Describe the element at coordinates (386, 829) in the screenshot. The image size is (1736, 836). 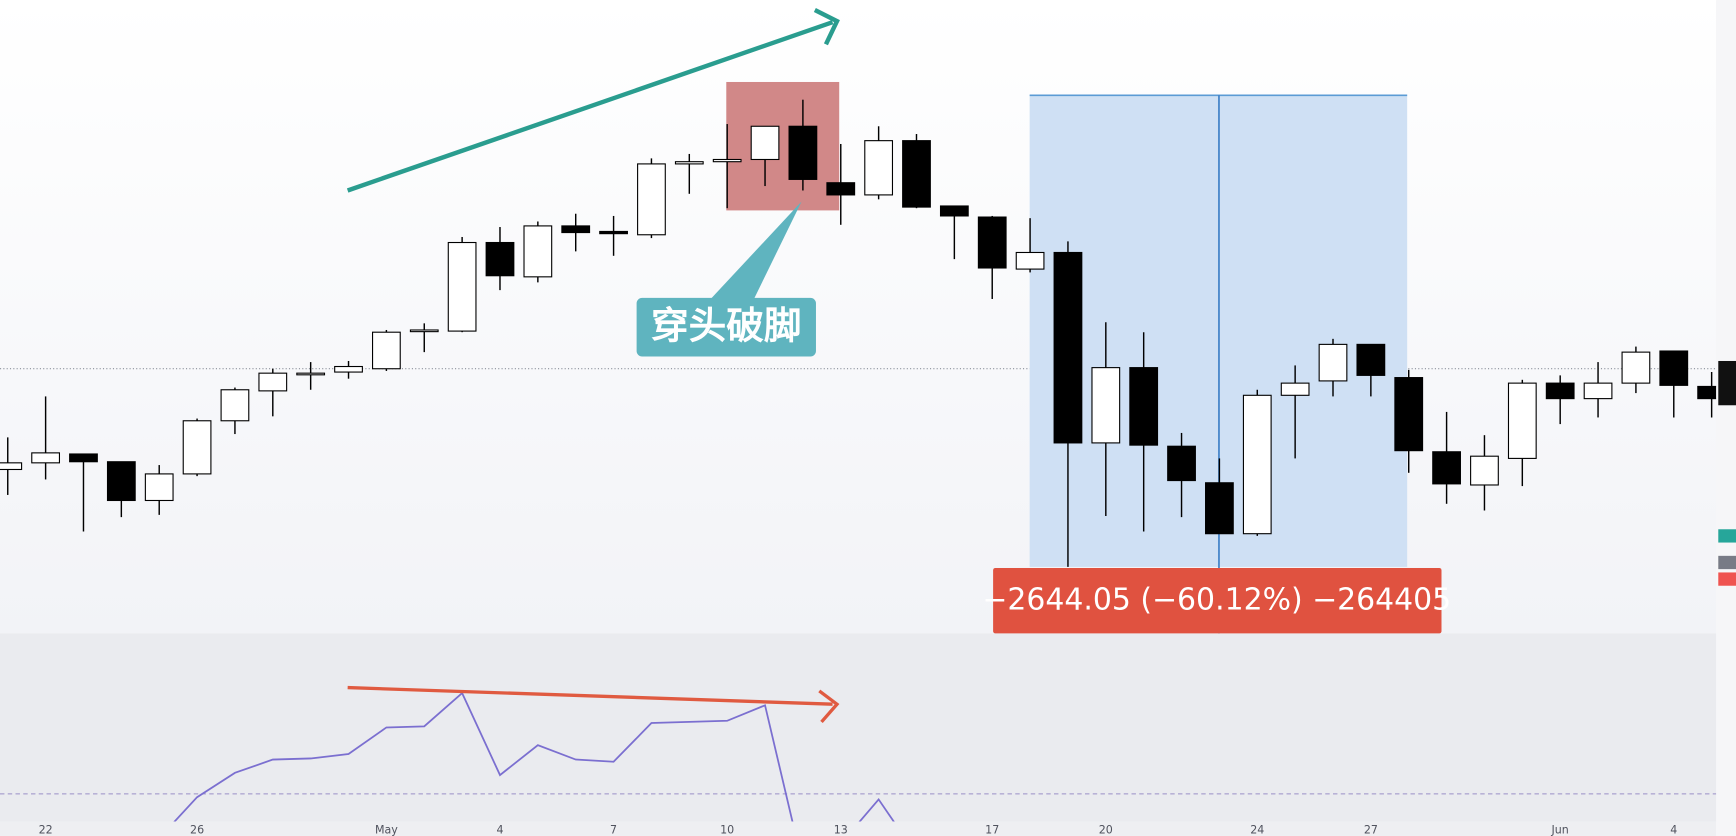
I see `x-tick-label: May` at that location.